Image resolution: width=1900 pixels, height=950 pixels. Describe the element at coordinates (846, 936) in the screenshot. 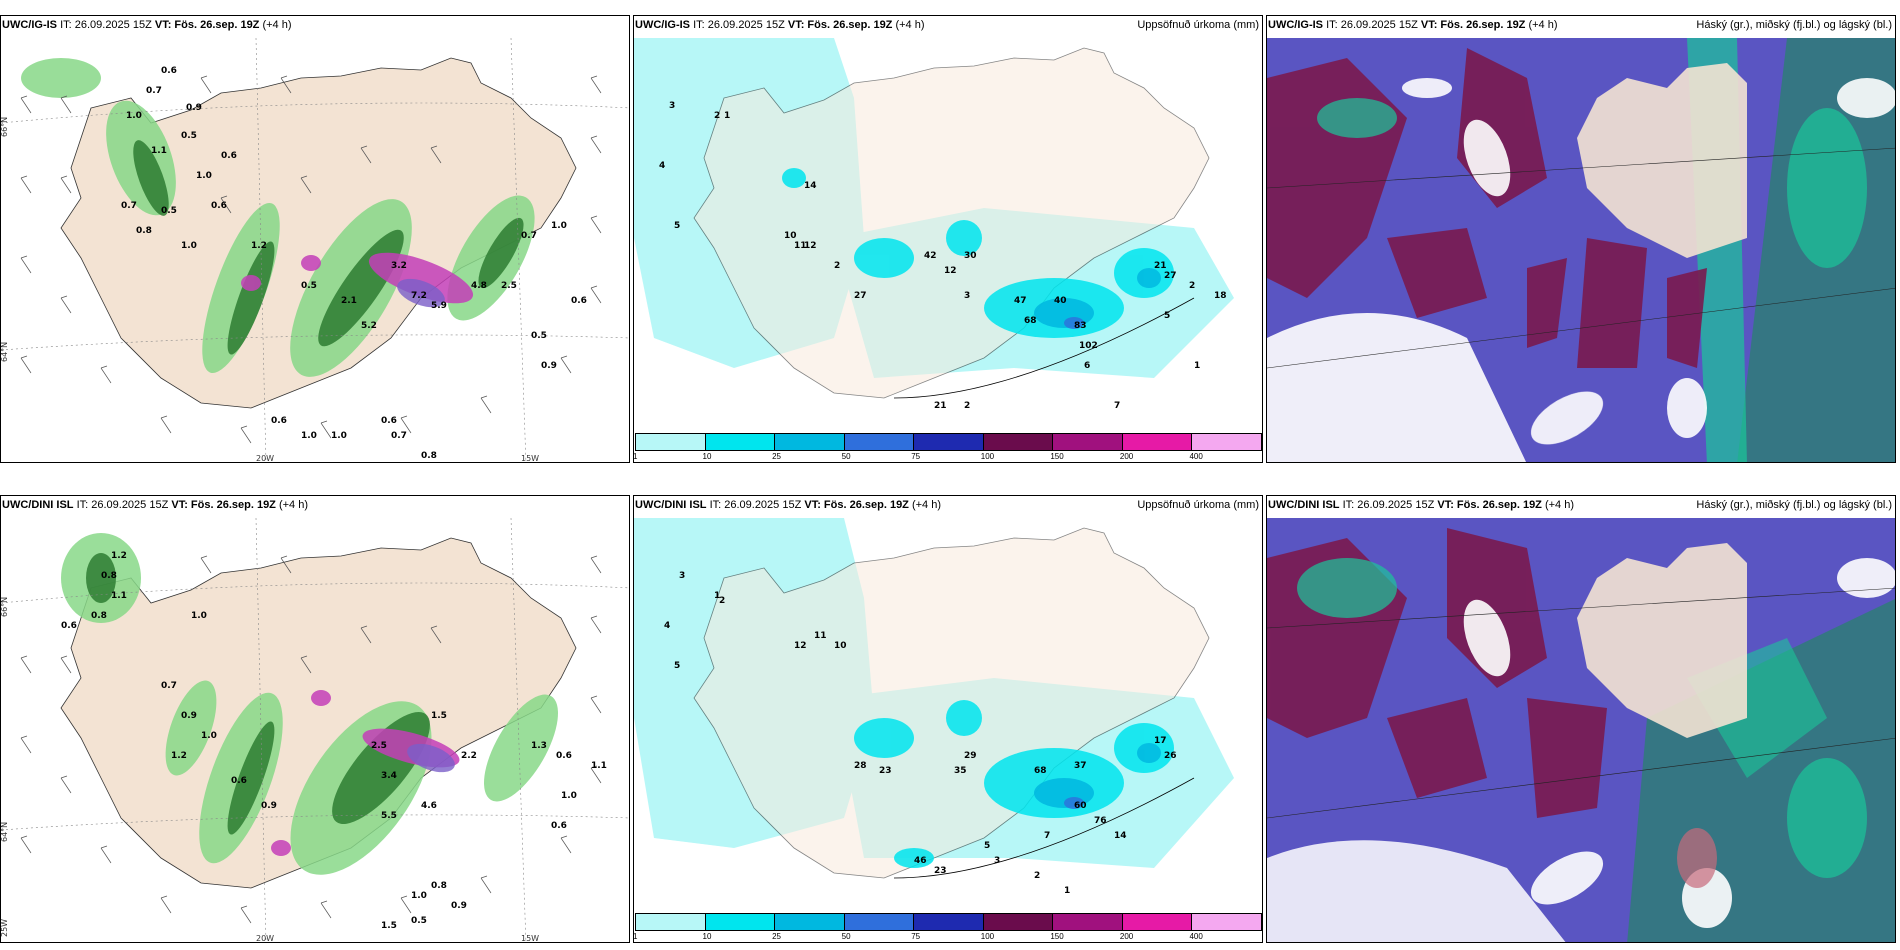

I see `colorbar-tick-label: 50` at that location.